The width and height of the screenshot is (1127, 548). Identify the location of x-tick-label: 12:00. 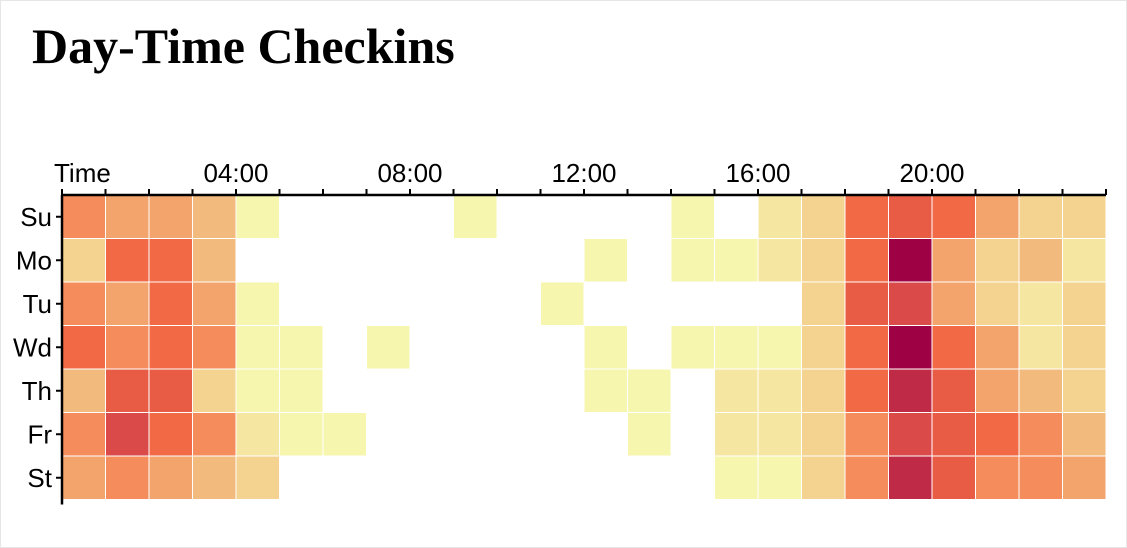
(583, 173).